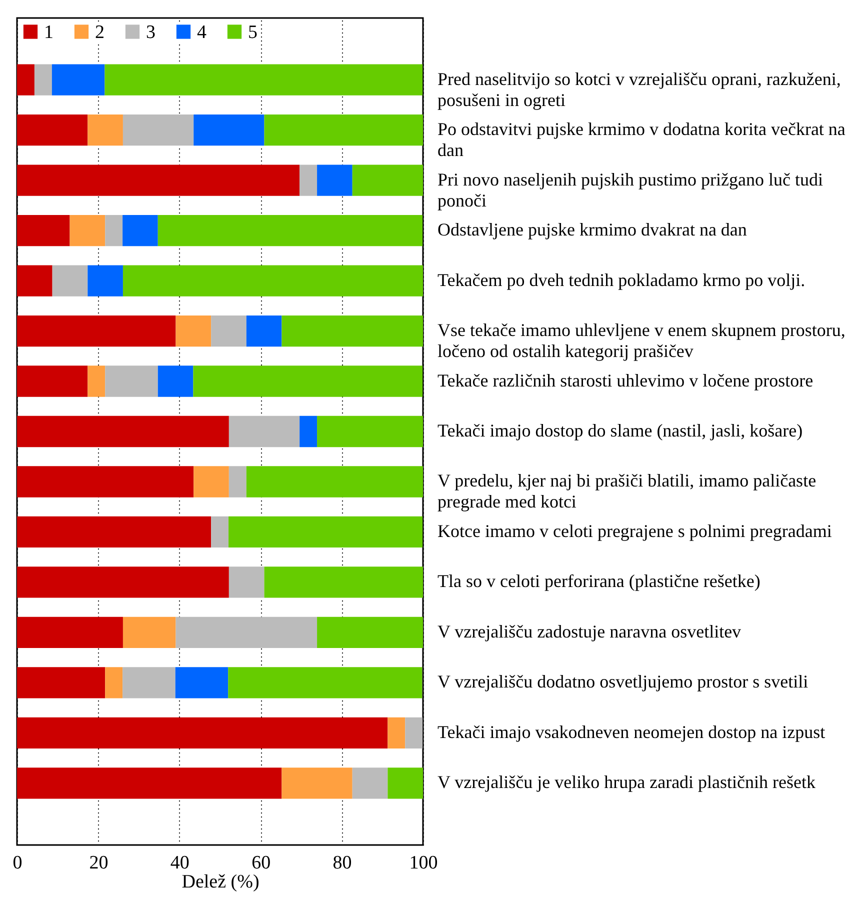 The width and height of the screenshot is (861, 903). I want to click on x-tick-label: 80, so click(342, 863).